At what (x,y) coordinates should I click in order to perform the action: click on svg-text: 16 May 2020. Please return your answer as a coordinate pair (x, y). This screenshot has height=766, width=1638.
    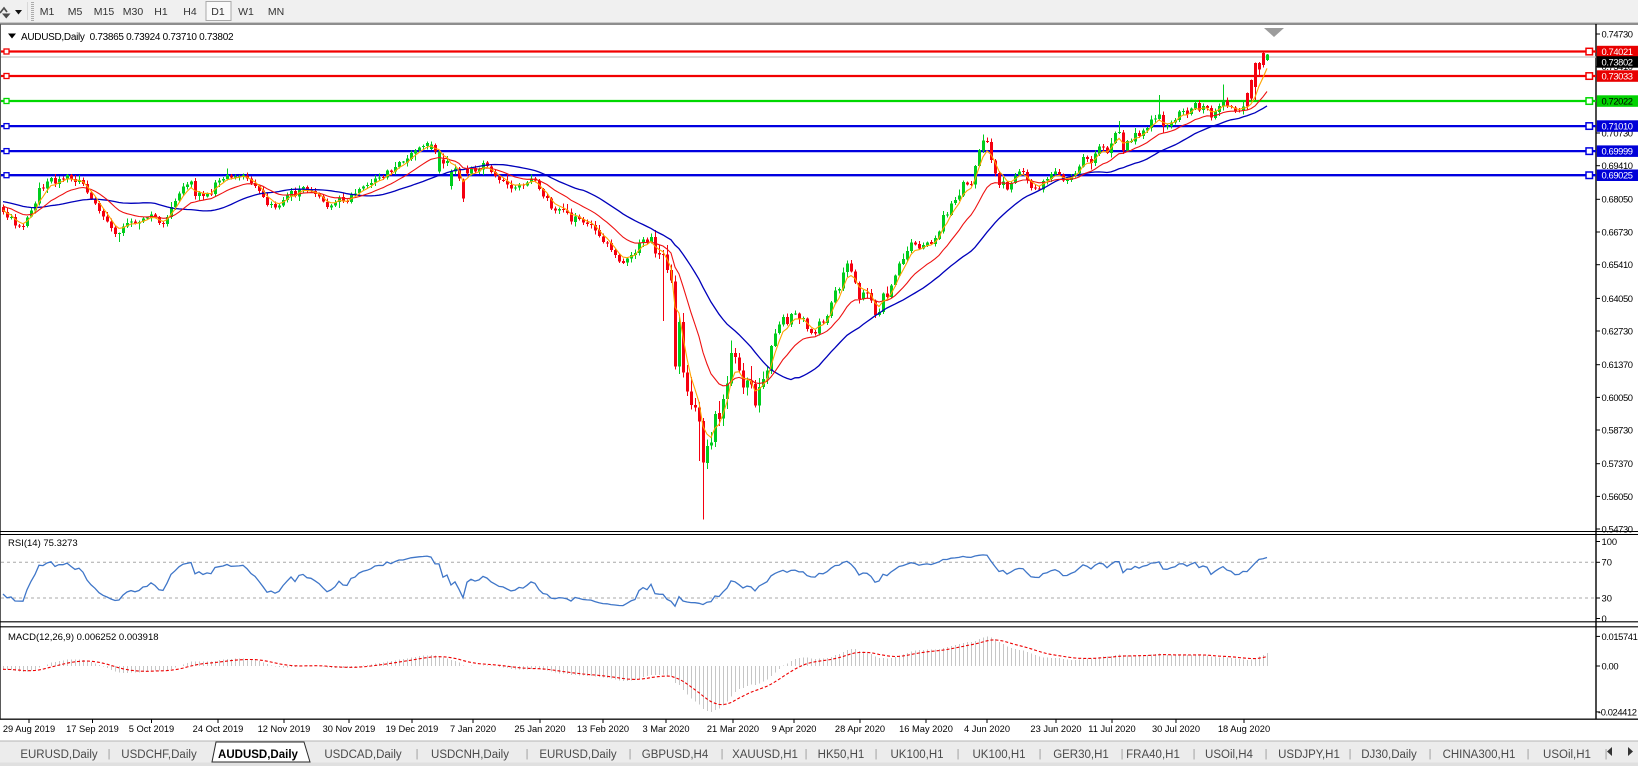
    Looking at the image, I should click on (926, 729).